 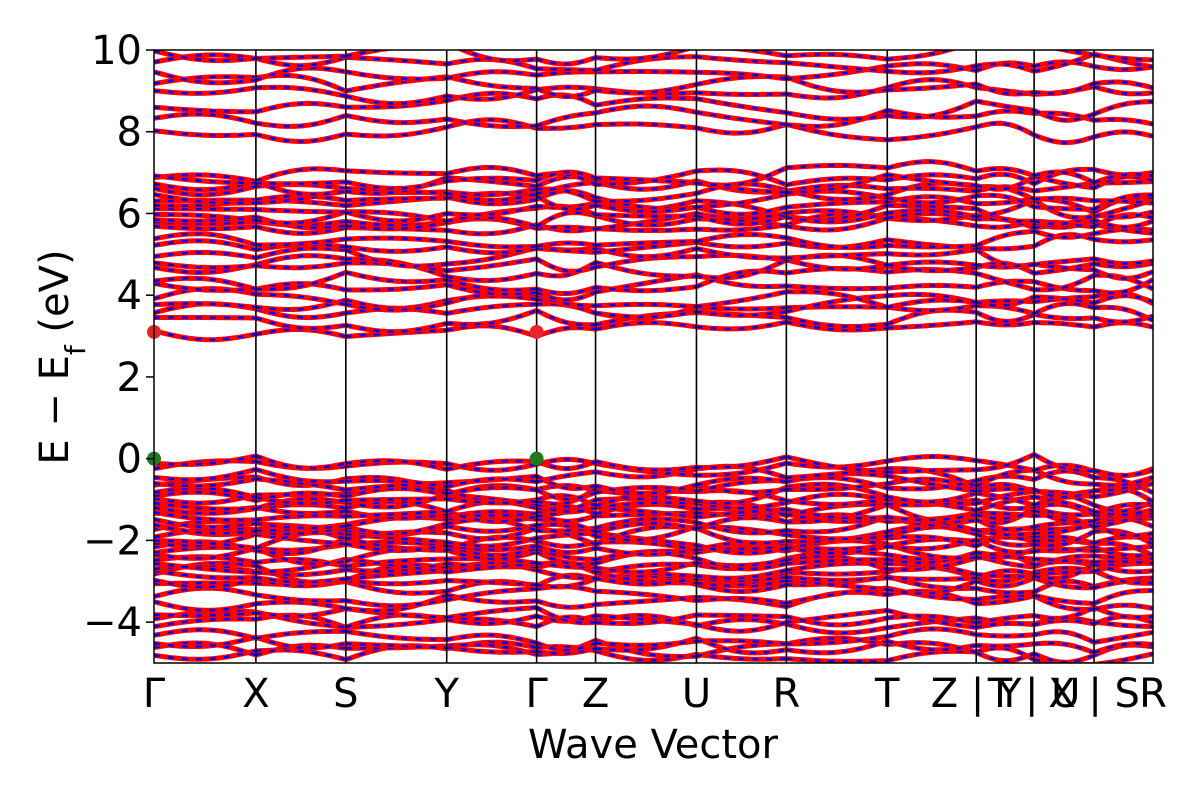 I want to click on y-tick-label-5: 0, so click(x=129, y=460).